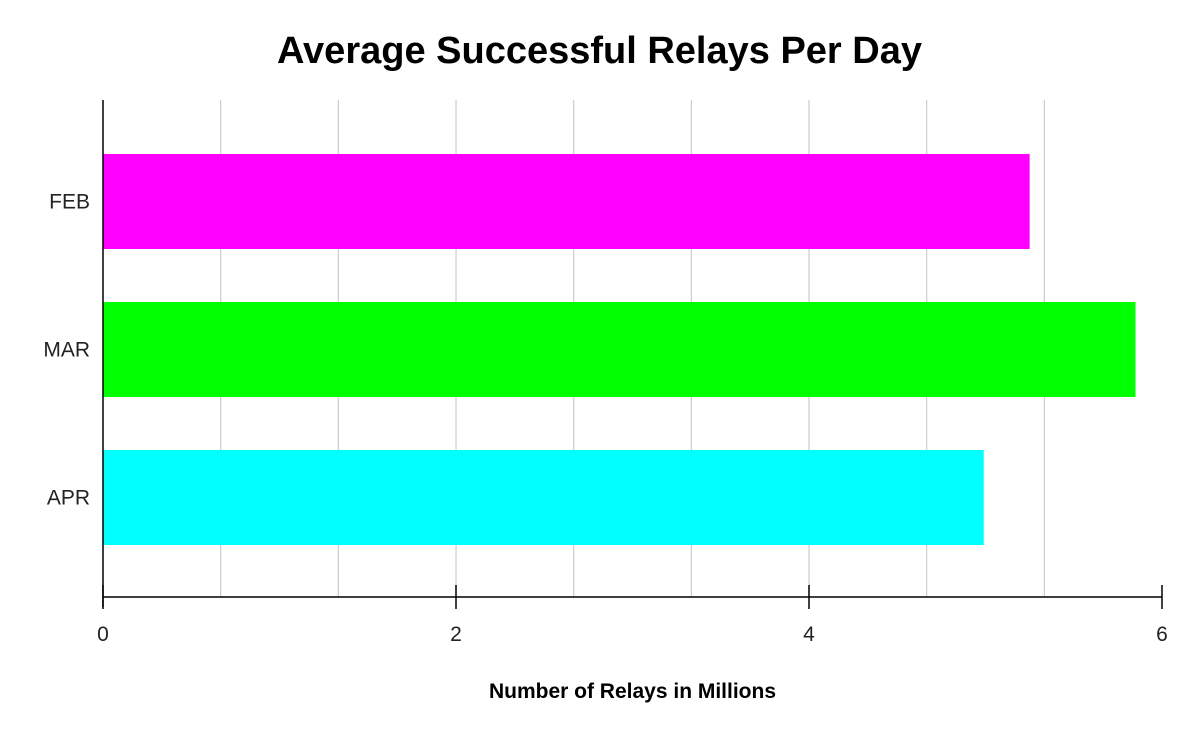 This screenshot has width=1199, height=742. Describe the element at coordinates (66, 350) in the screenshot. I see `y-tick-label-mar: MAR` at that location.